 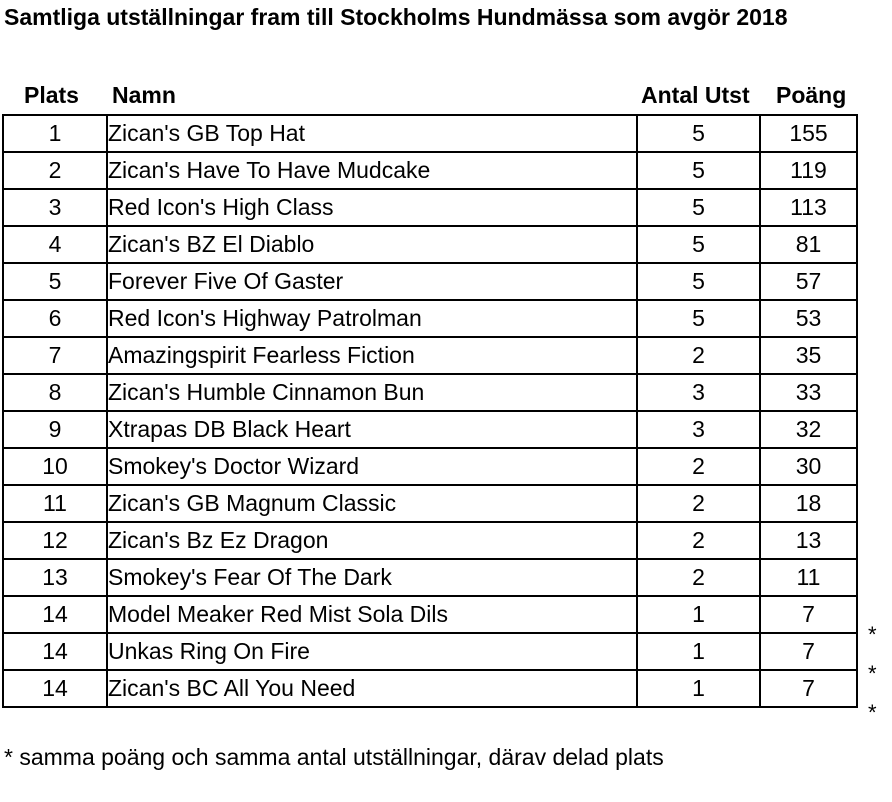 I want to click on cell-namn: Zican's Humble Cinnamon Bun, so click(x=372, y=392).